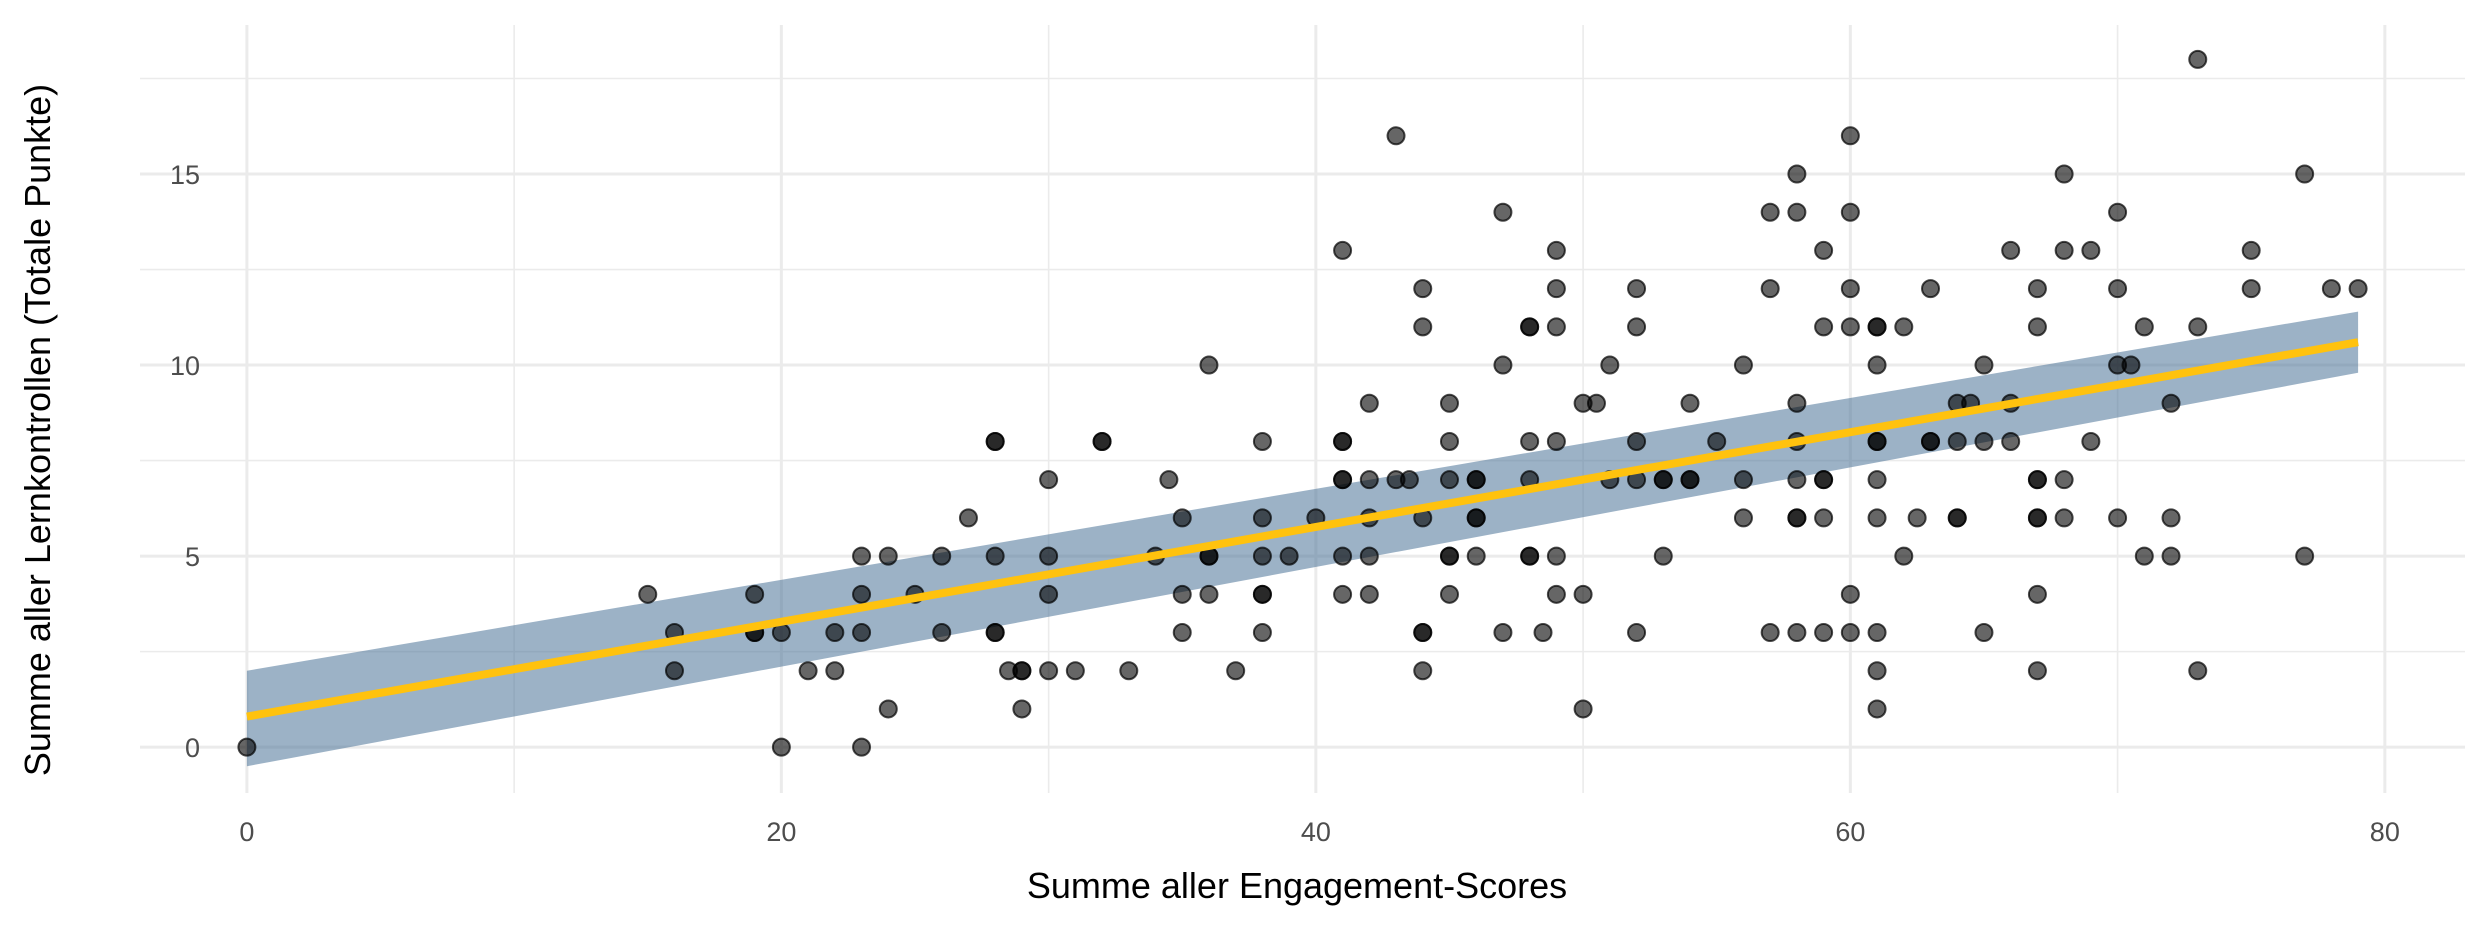 The width and height of the screenshot is (2490, 935). Describe the element at coordinates (192, 748) in the screenshot. I see `y-tick-label: 0` at that location.